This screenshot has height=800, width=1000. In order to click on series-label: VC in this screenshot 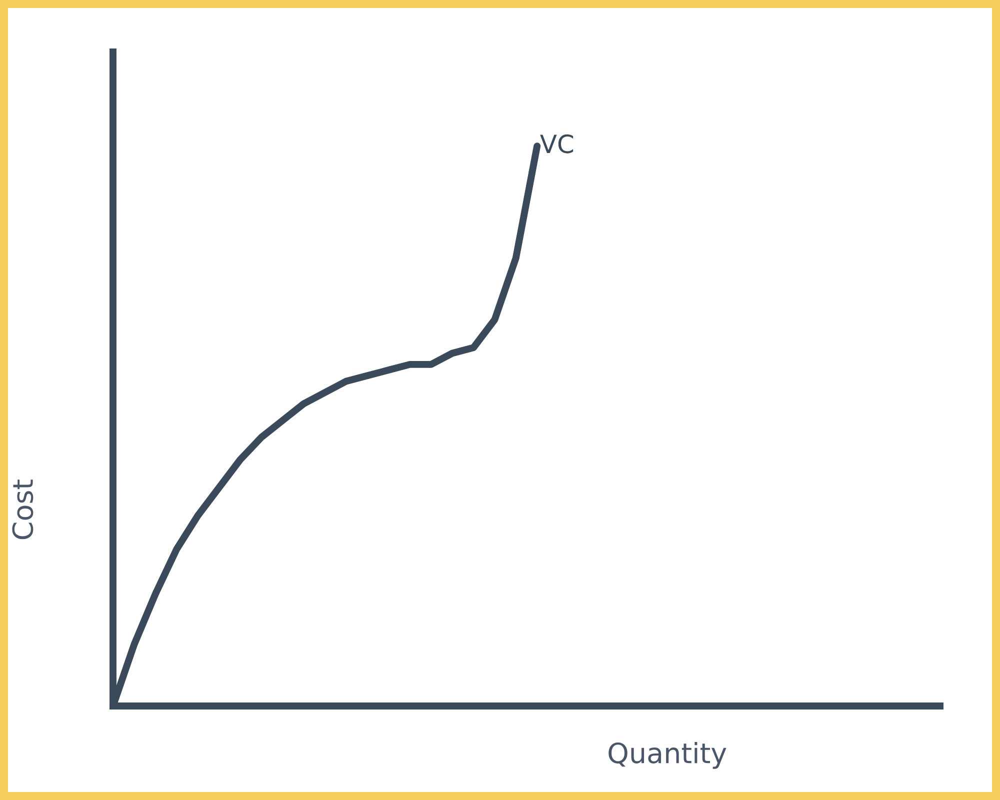, I will do `click(557, 144)`.